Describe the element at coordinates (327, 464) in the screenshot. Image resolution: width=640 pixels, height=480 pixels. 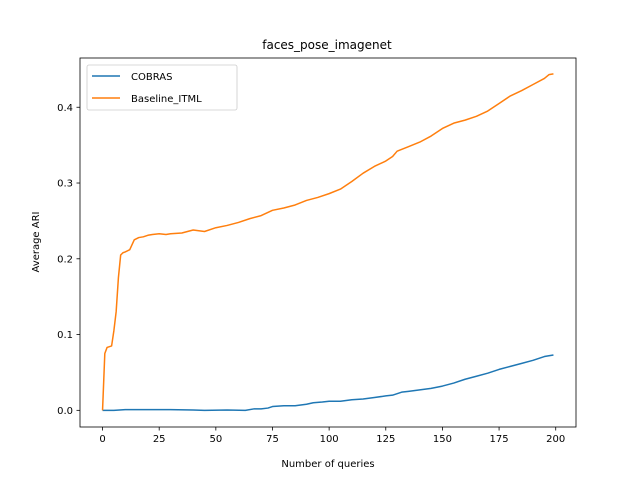
I see `x-axis-label: Number of queries` at that location.